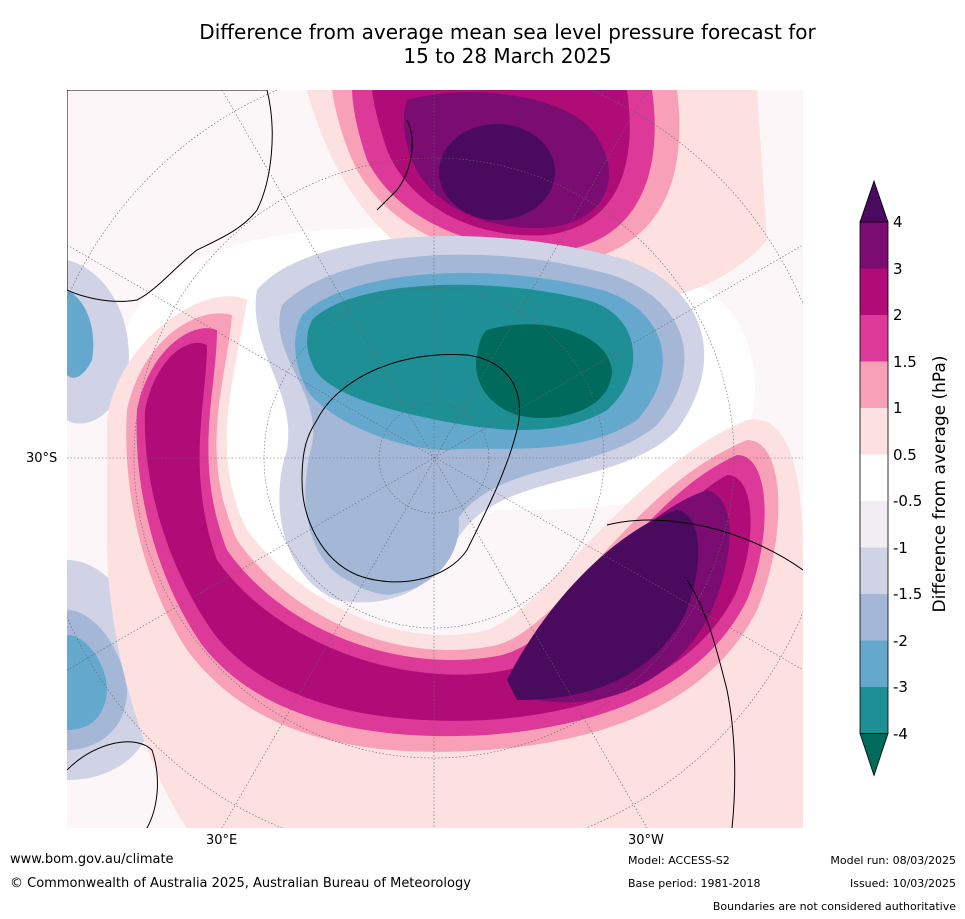 This screenshot has width=965, height=919. I want to click on longitude-west-label: 30°W, so click(646, 840).